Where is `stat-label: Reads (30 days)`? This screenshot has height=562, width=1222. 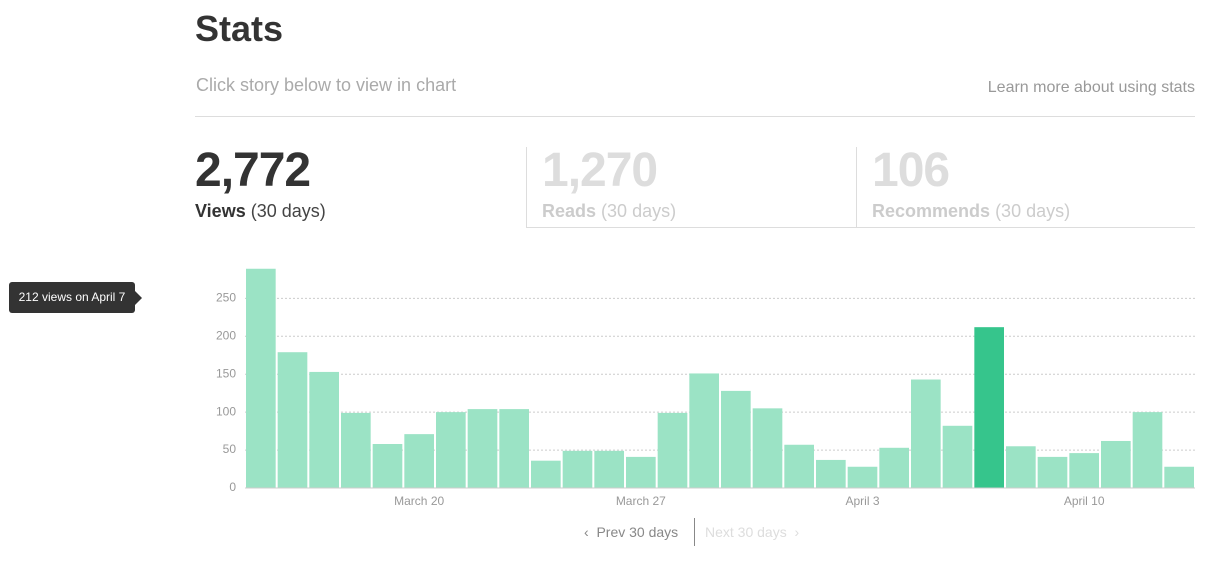 stat-label: Reads (30 days) is located at coordinates (699, 211).